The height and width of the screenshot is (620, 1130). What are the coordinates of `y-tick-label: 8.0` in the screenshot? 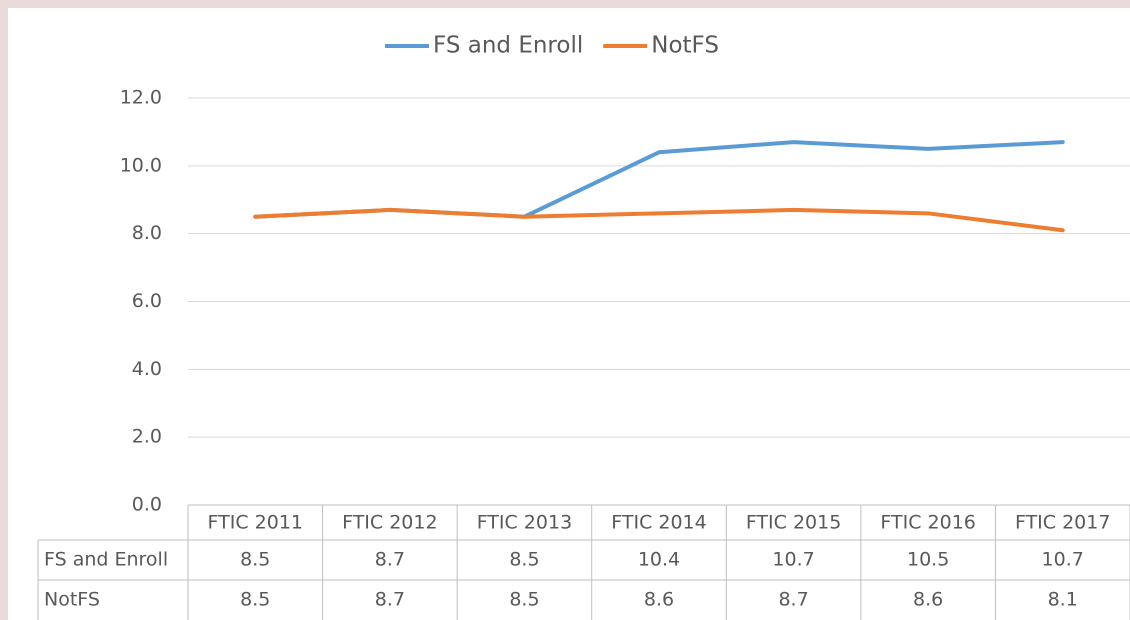 It's located at (147, 233).